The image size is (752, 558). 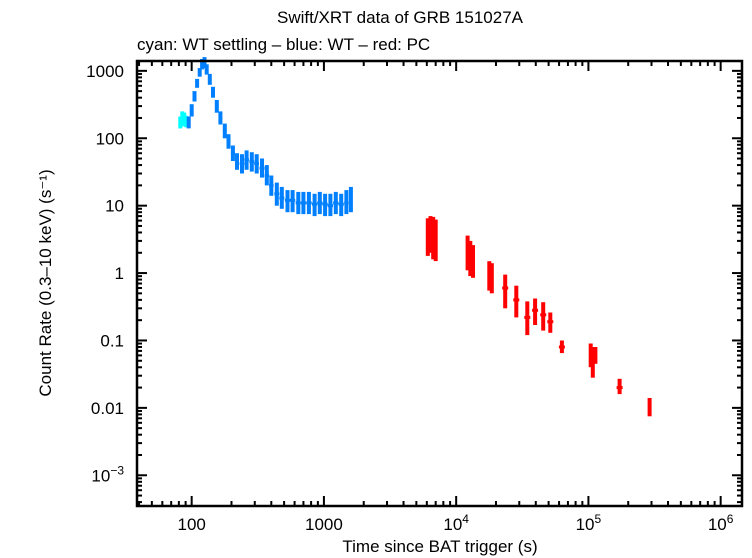 I want to click on y-tick-label: 1000, so click(x=105, y=71).